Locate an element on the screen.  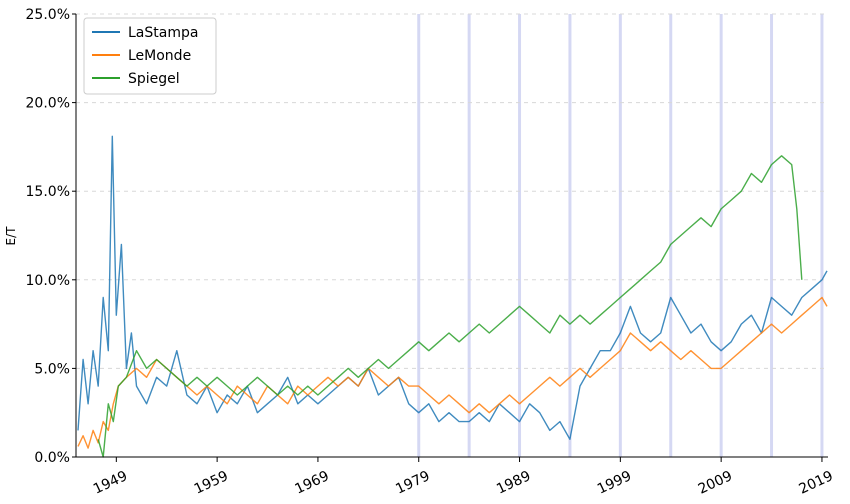
y-axis-ticks: 0.0% 5.0% 10.0% 15.0% 20.0% 25.0% is located at coordinates (51, 236).